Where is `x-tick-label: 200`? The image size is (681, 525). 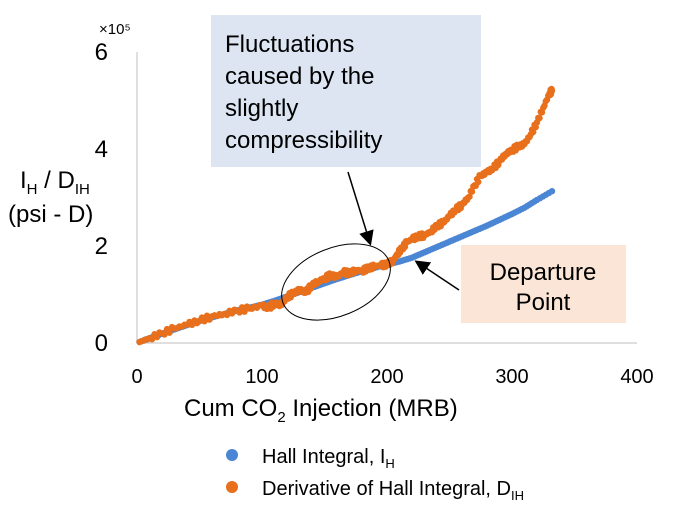 x-tick-label: 200 is located at coordinates (386, 377).